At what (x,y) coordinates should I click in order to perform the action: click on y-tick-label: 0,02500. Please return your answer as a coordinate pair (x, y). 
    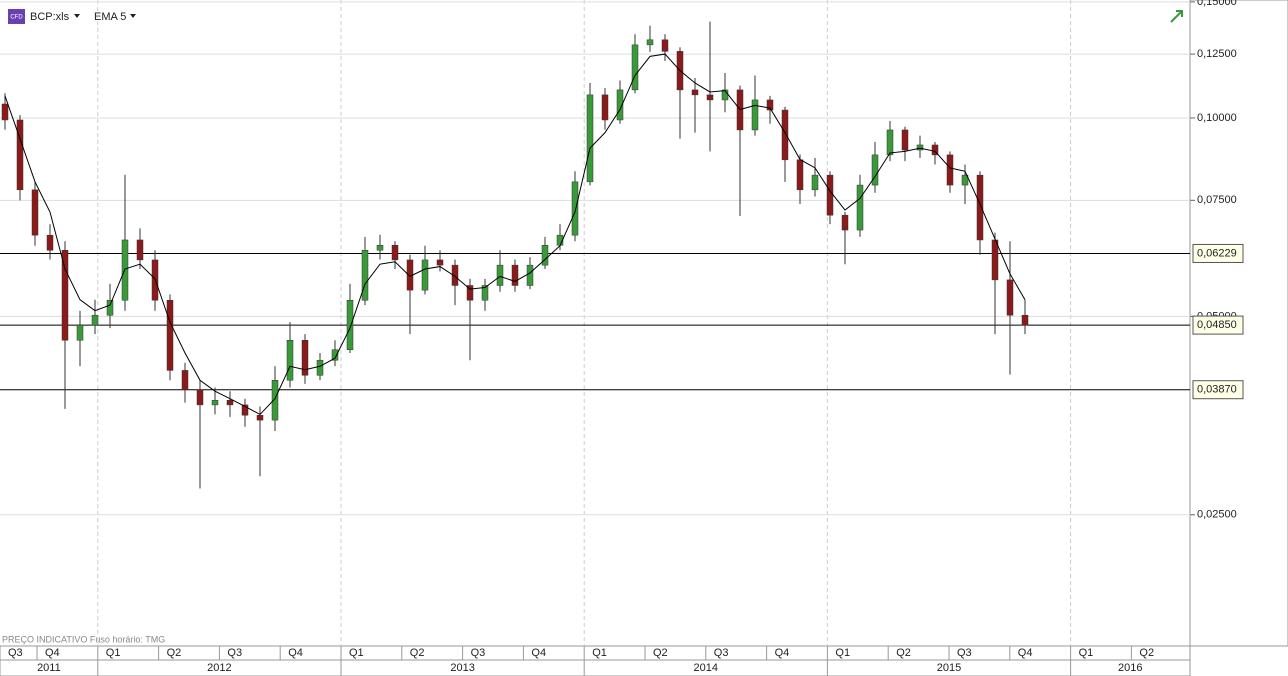
    Looking at the image, I should click on (1217, 515).